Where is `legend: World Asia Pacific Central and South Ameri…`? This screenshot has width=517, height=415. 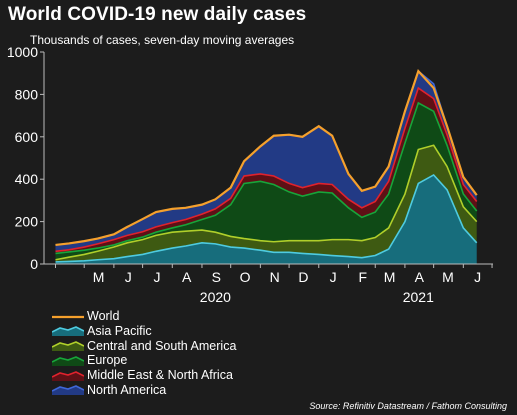 legend: World Asia Pacific Central and South Ameri… is located at coordinates (144, 353).